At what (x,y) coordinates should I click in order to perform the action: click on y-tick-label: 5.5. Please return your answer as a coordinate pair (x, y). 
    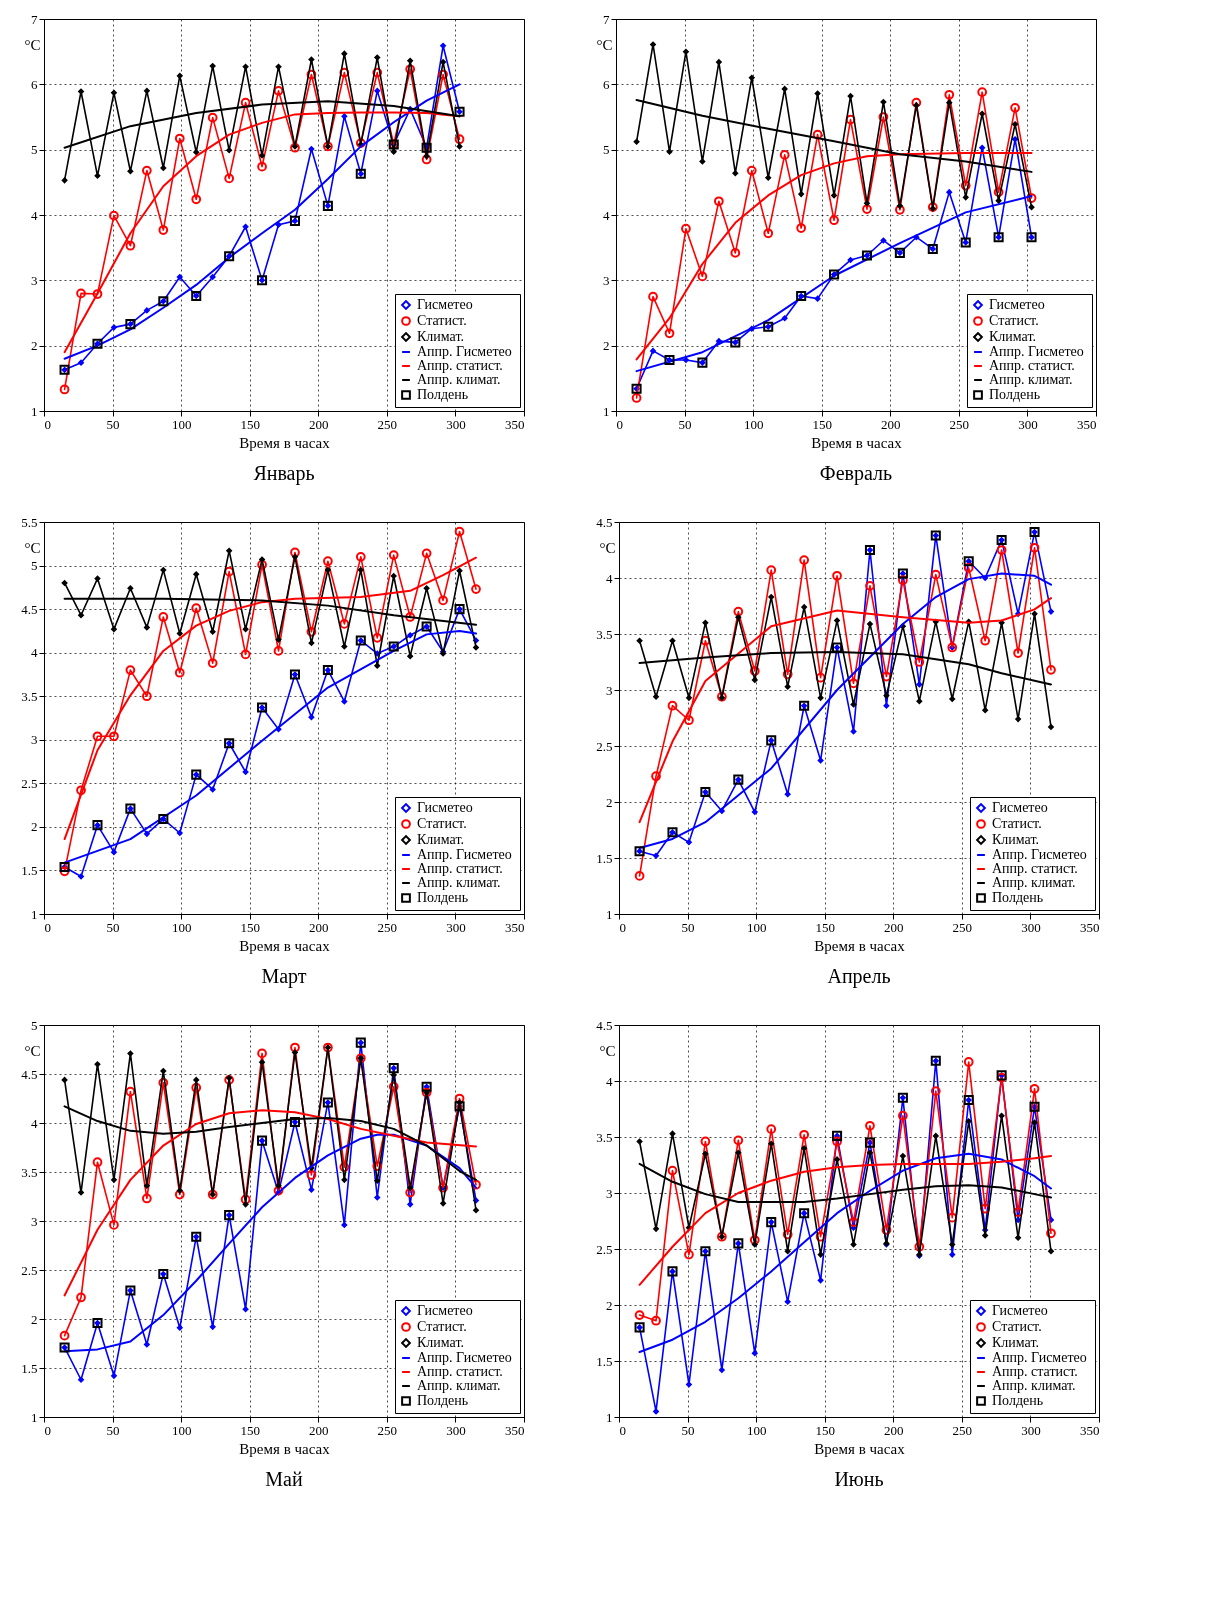
    Looking at the image, I should click on (29, 522).